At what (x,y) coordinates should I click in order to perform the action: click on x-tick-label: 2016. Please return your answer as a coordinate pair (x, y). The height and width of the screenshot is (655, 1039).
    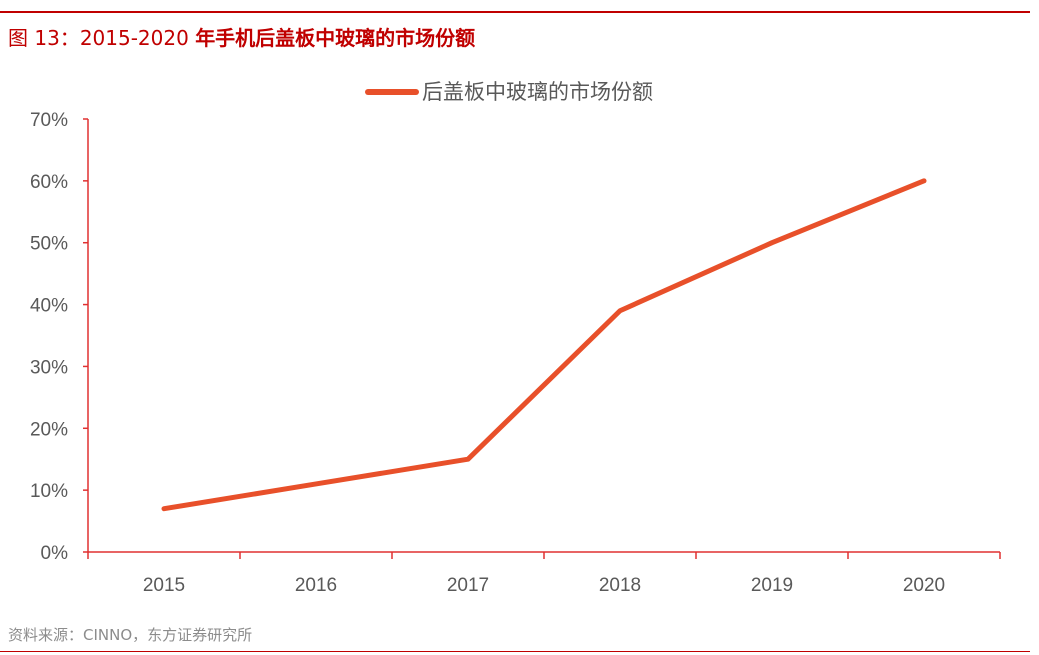
    Looking at the image, I should click on (316, 585).